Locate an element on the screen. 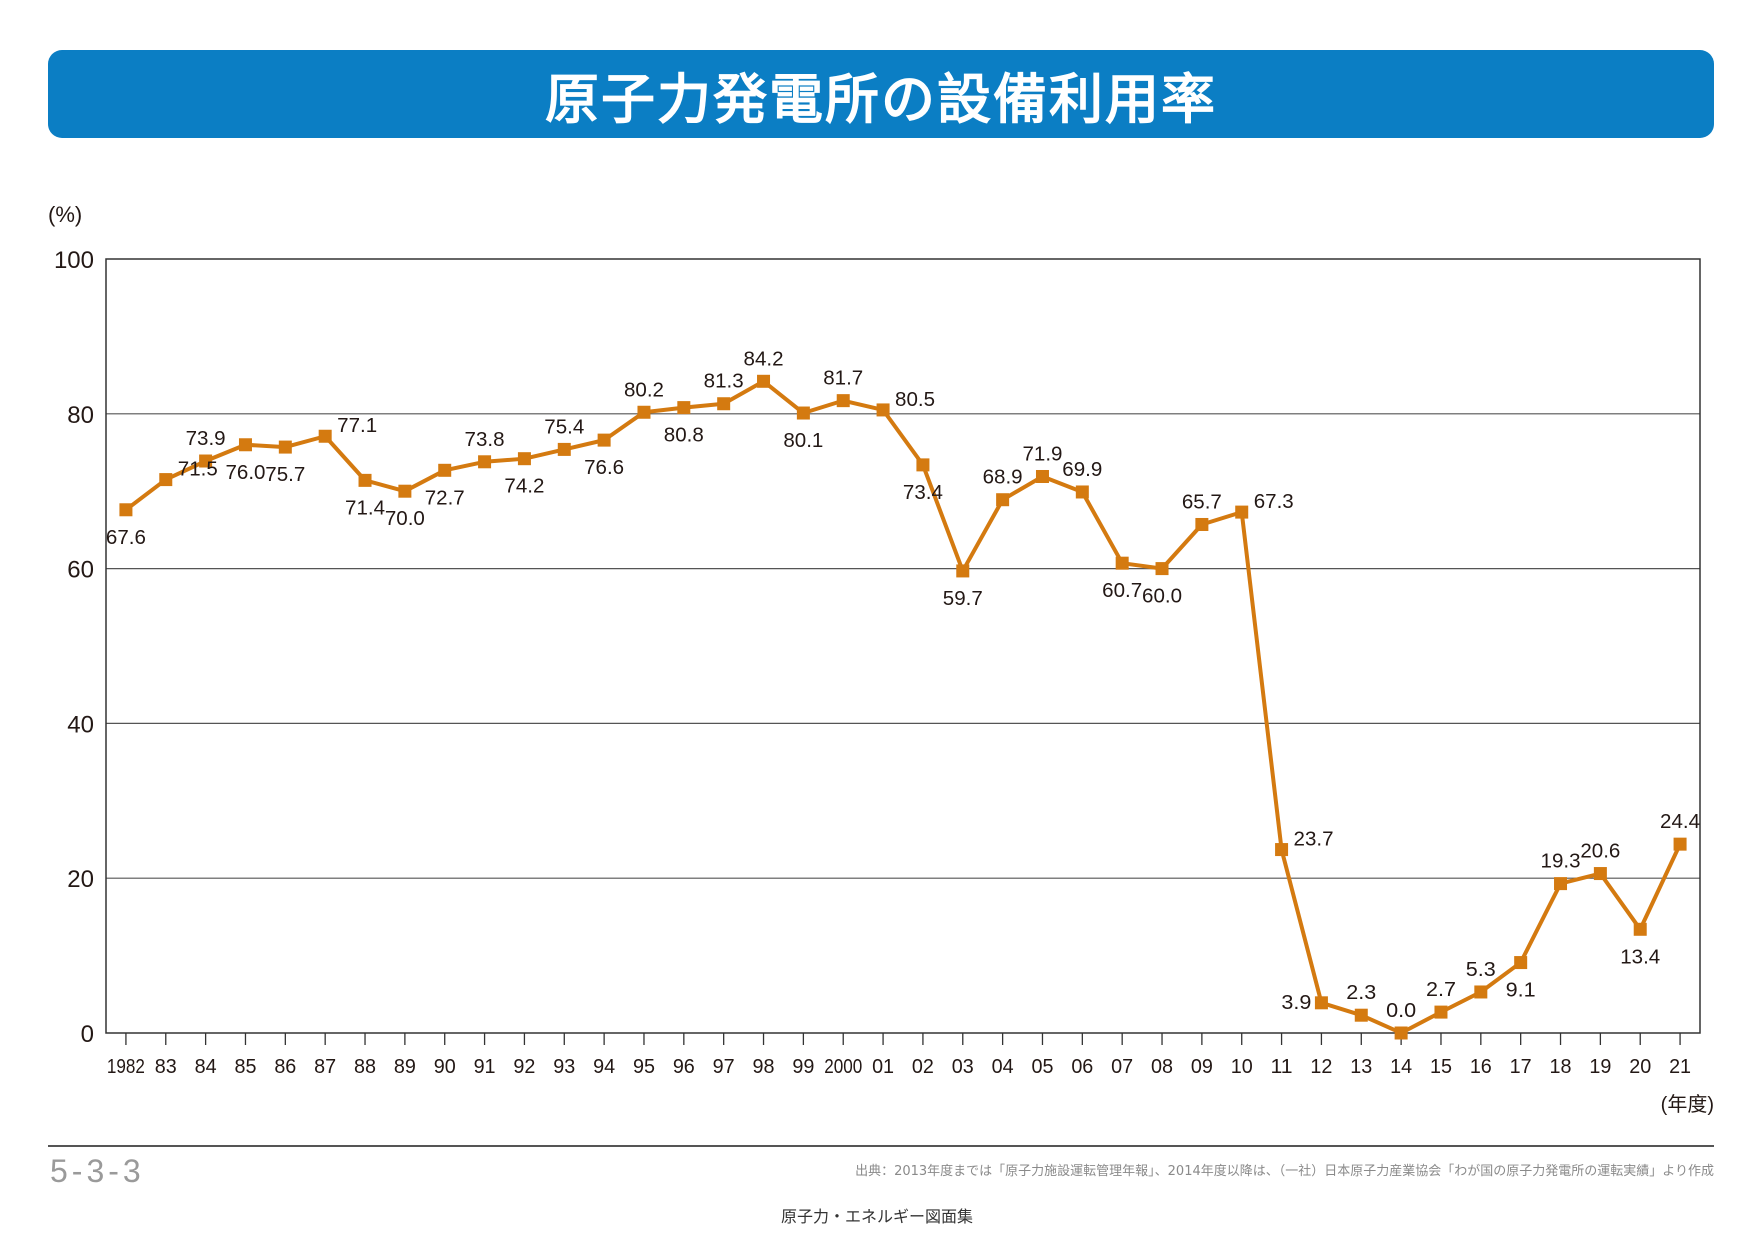 This screenshot has height=1240, width=1754. book-title: 原子力・エネルギー図面集 is located at coordinates (876, 1216).